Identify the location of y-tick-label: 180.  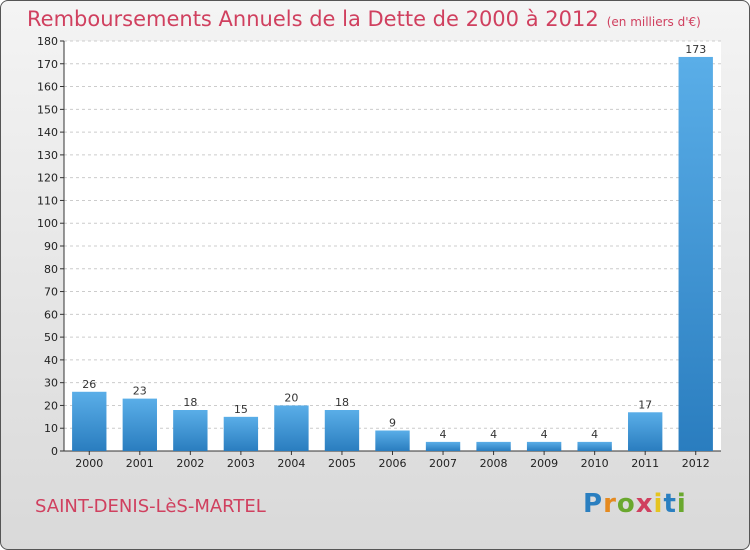
(47, 41).